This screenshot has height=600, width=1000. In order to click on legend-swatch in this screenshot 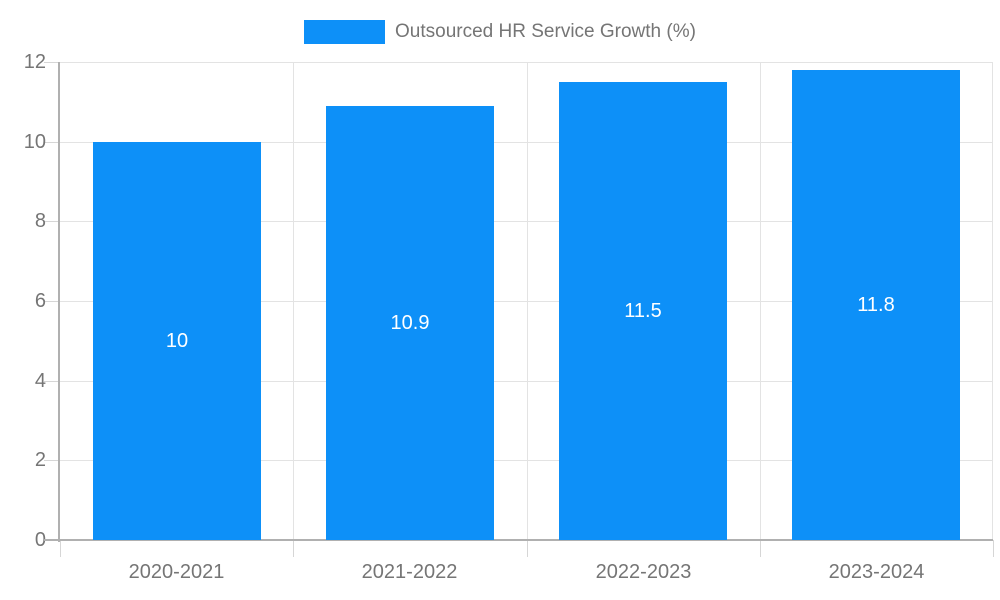, I will do `click(345, 31)`.